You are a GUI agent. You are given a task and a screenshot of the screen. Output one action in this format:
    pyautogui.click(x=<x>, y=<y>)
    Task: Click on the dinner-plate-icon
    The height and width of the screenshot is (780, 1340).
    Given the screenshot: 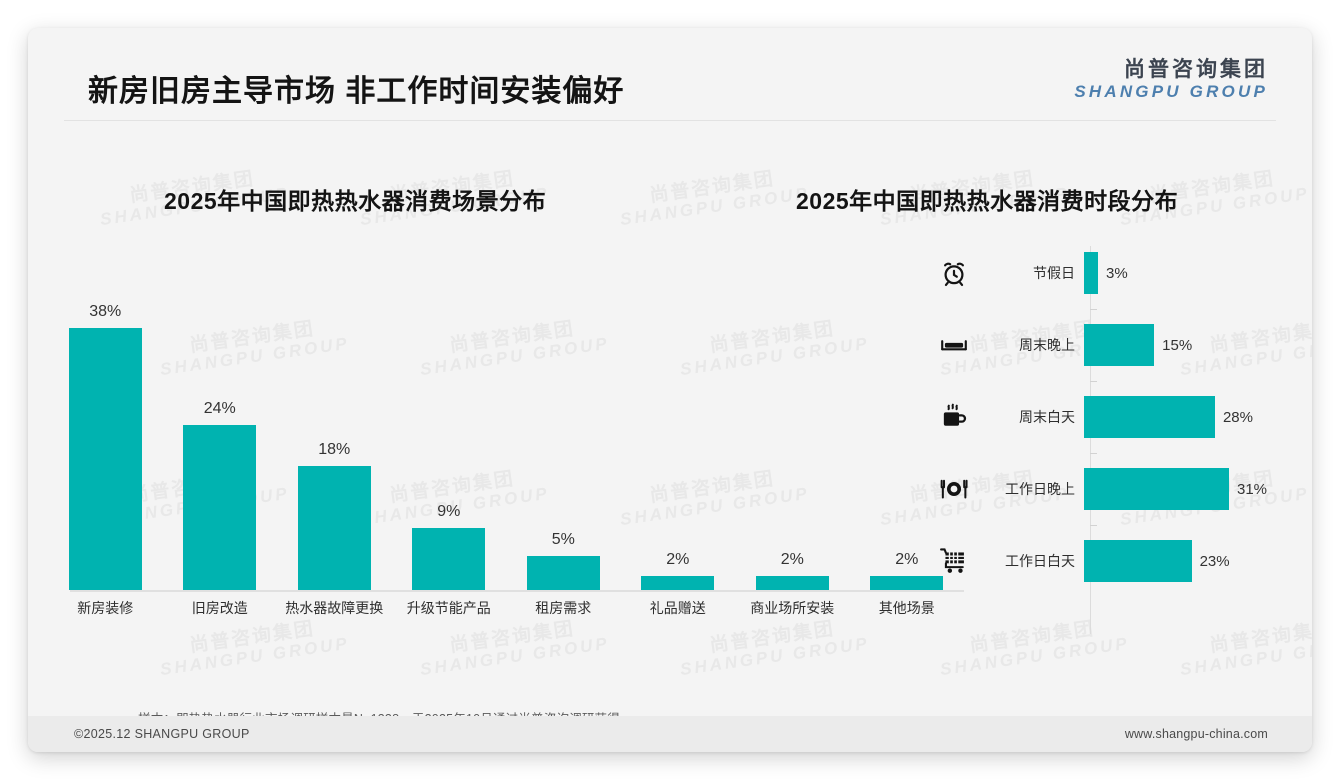 What is the action you would take?
    pyautogui.click(x=954, y=489)
    